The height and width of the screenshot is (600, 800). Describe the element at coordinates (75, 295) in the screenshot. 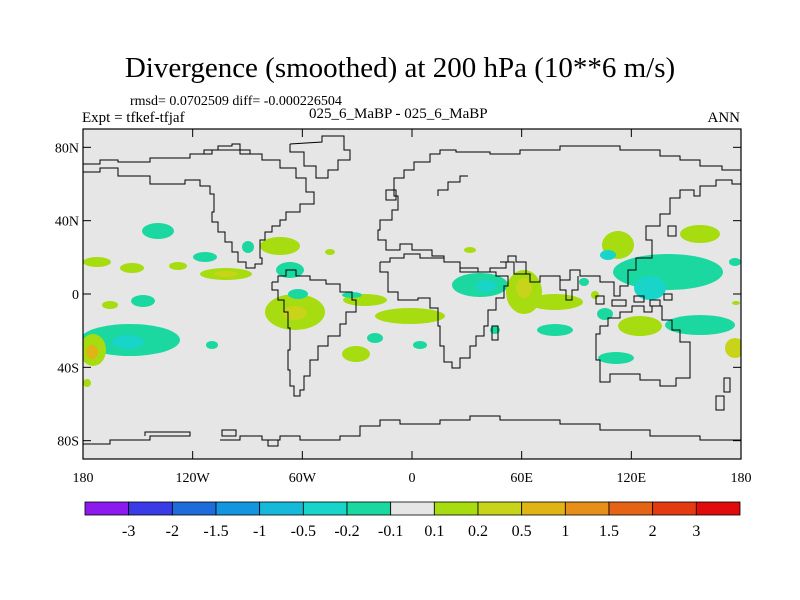

I see `lat-tick-label: 0` at that location.